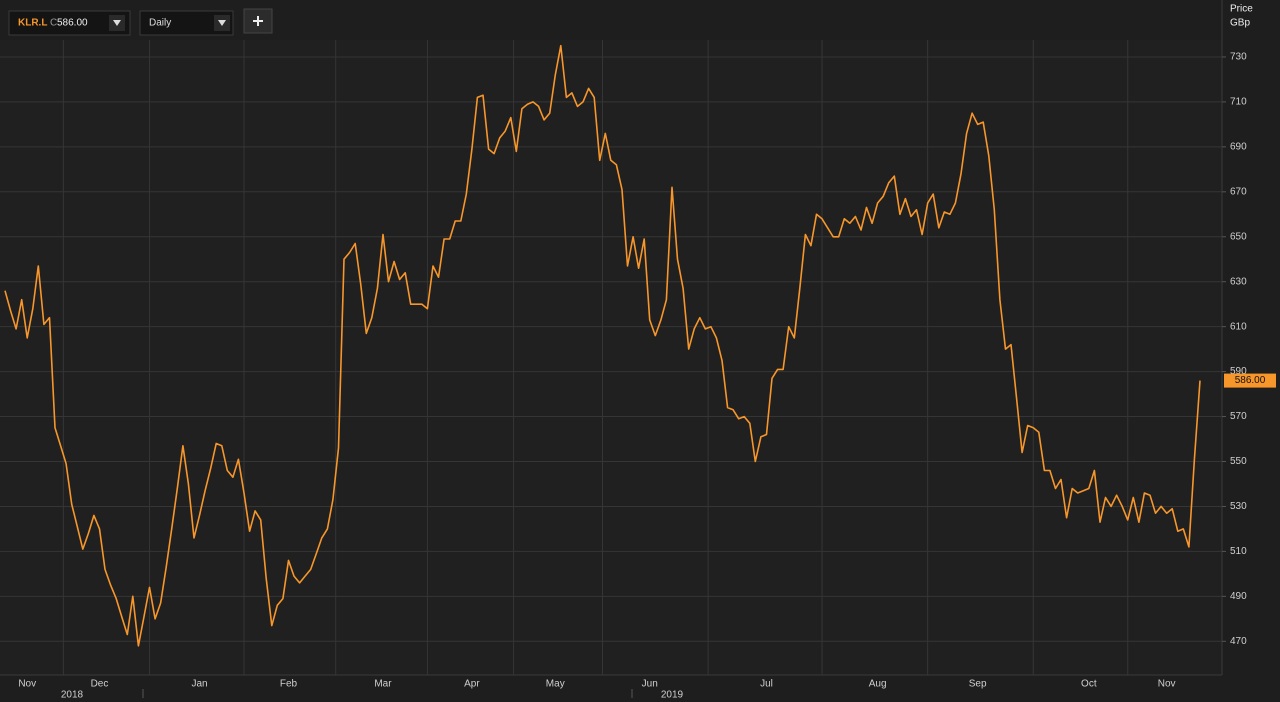 The width and height of the screenshot is (1280, 702). Describe the element at coordinates (1238, 641) in the screenshot. I see `y-tick-label: 470` at that location.